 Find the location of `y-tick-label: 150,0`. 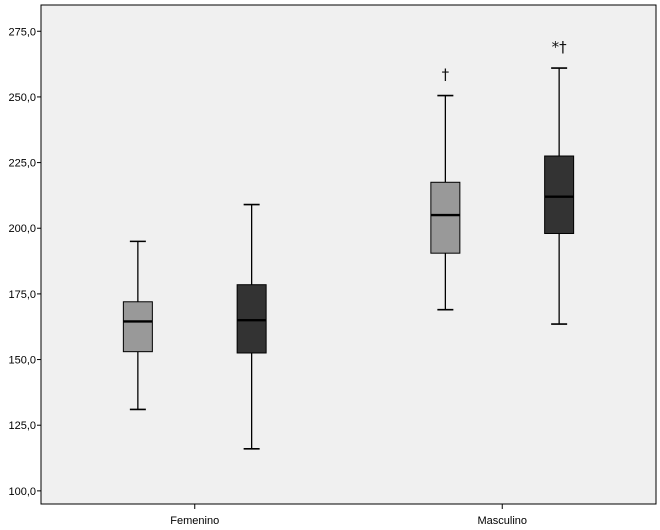

y-tick-label: 150,0 is located at coordinates (22, 361).